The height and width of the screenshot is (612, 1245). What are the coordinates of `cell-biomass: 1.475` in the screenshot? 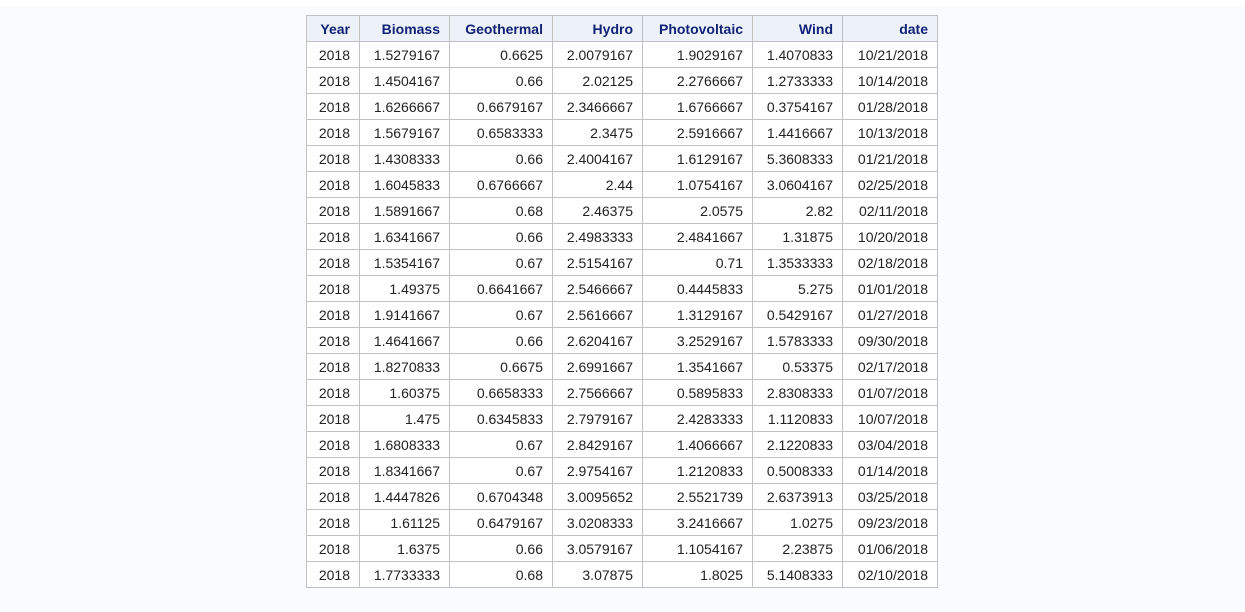 It's located at (404, 418).